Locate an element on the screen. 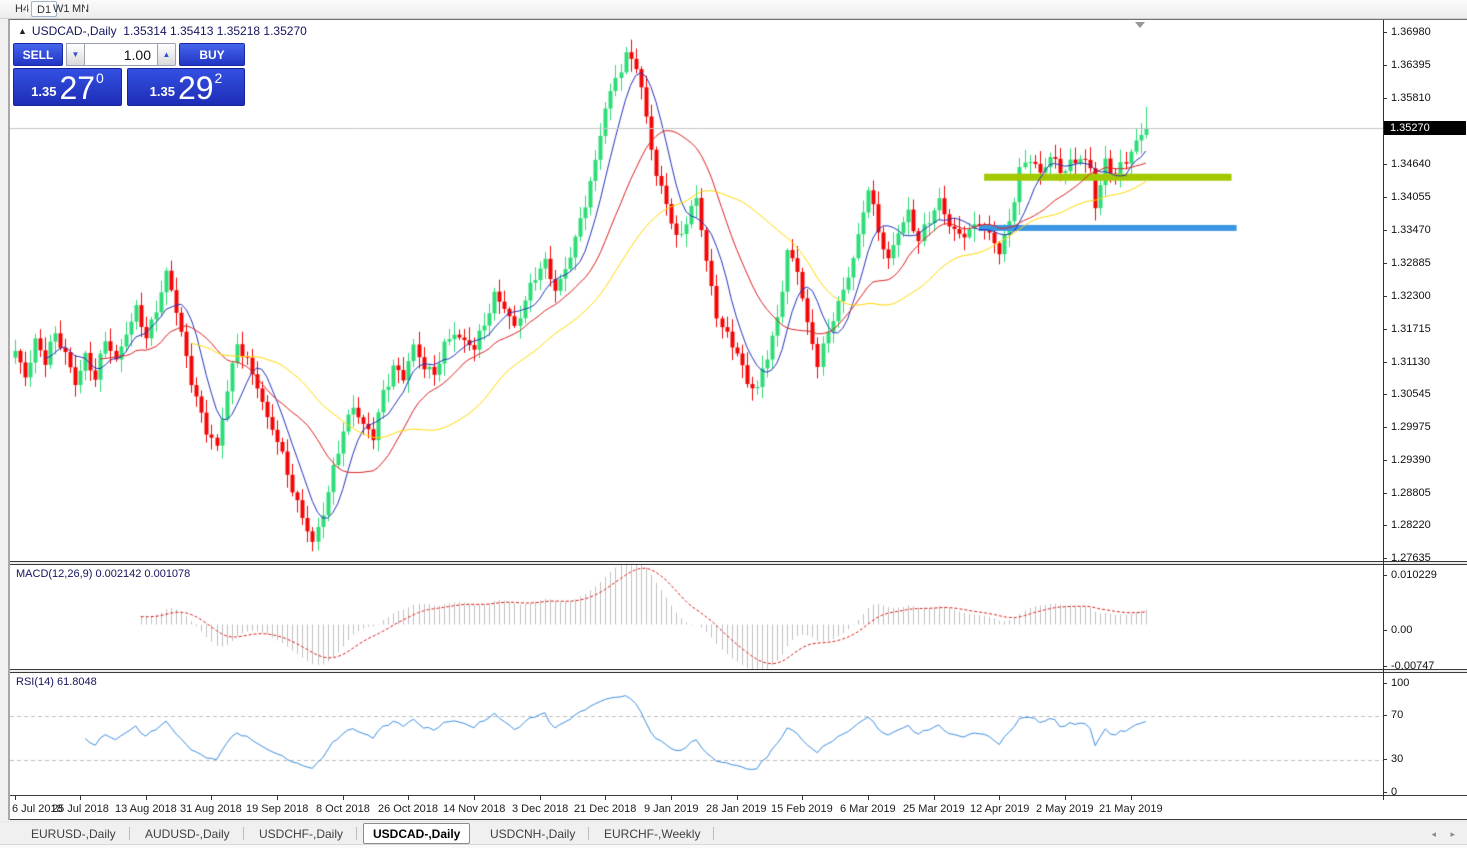  price-tick-label: 1.34055 is located at coordinates (1411, 197).